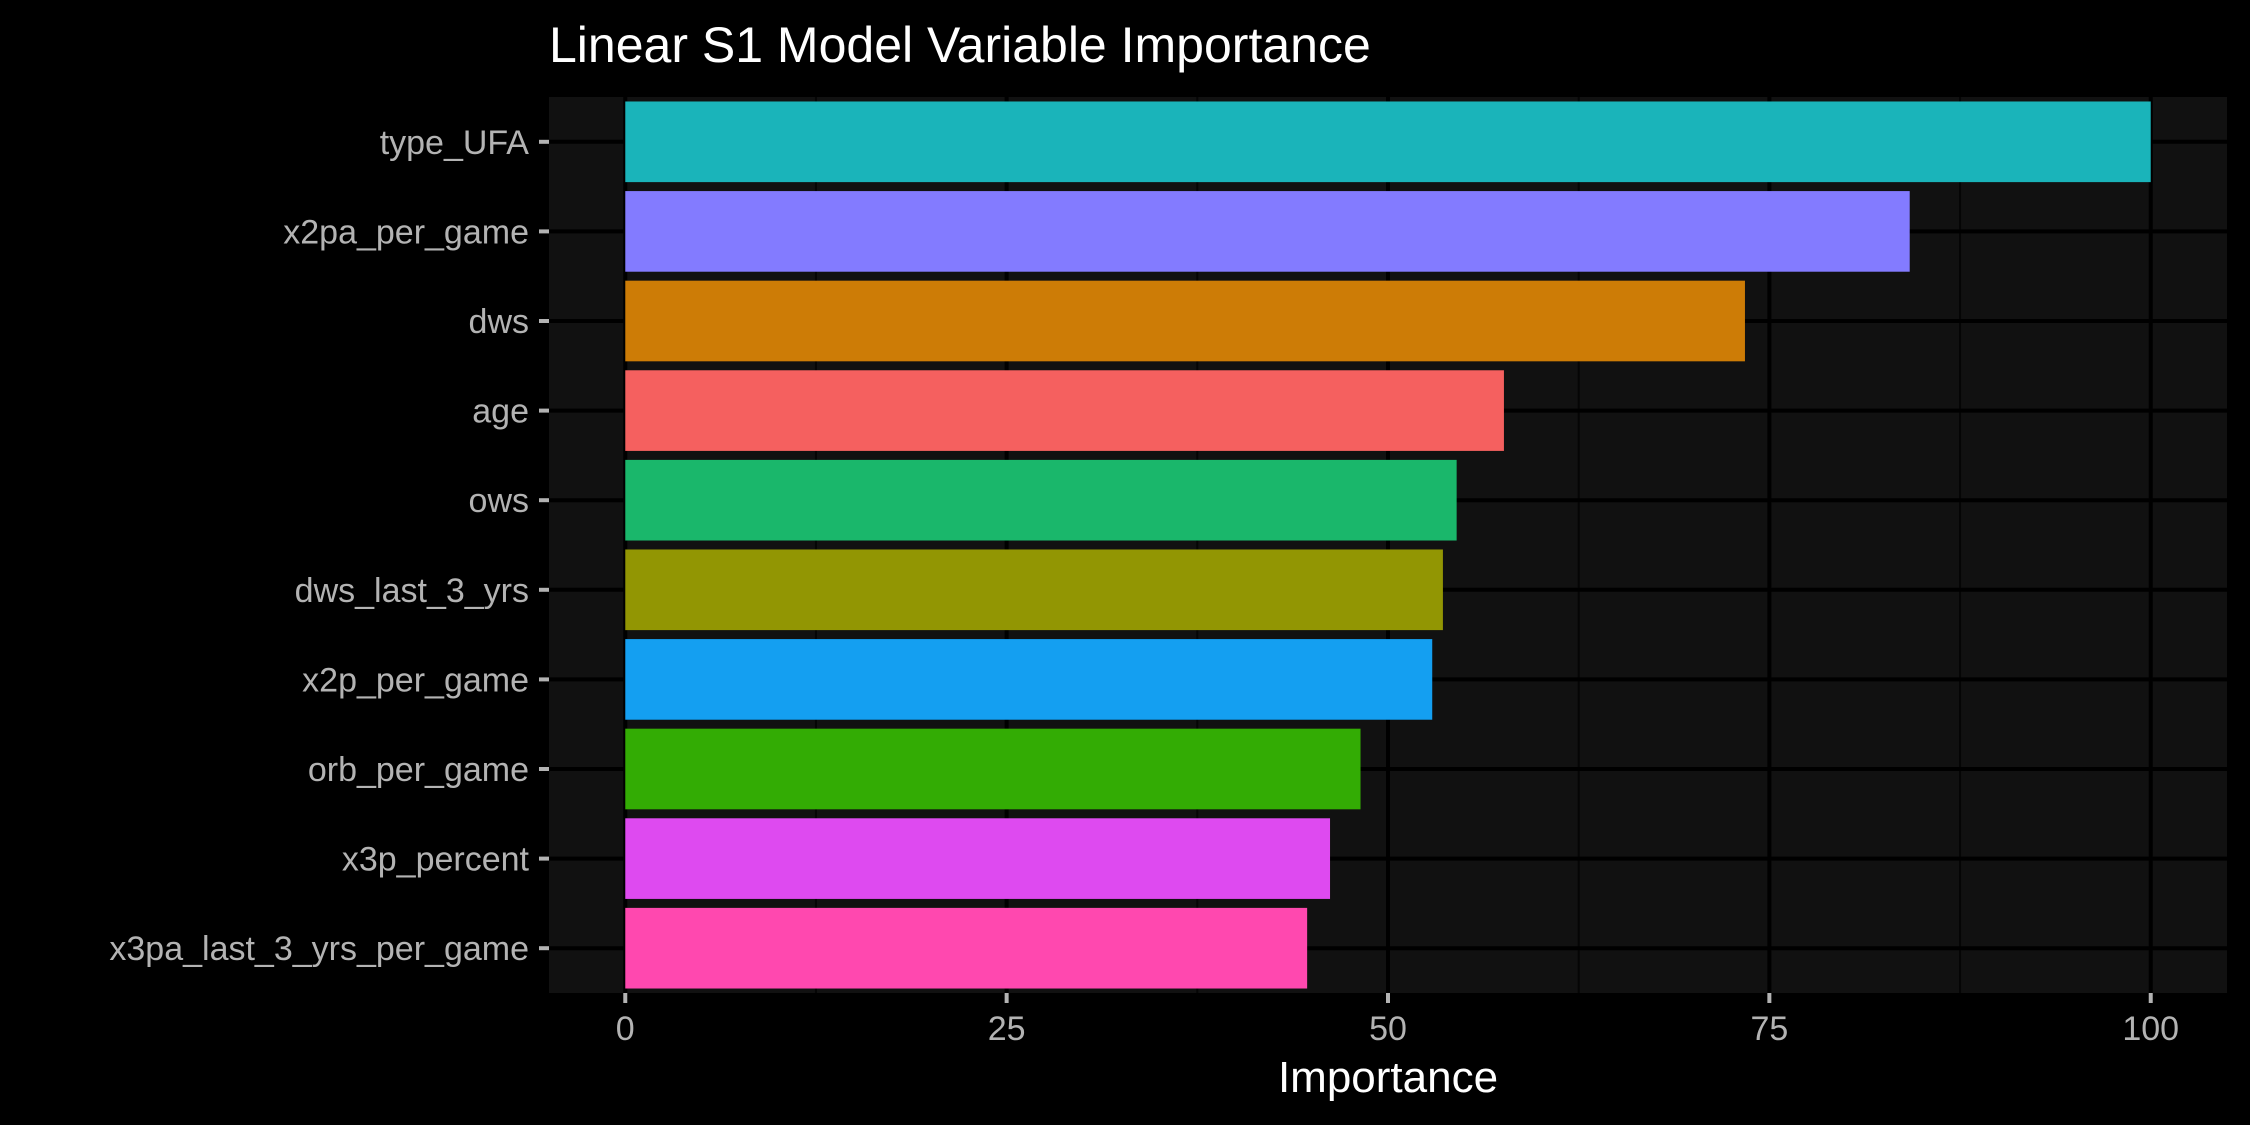 The width and height of the screenshot is (2250, 1125). What do you see at coordinates (418, 770) in the screenshot?
I see `y-tick-label: orb_per_game` at bounding box center [418, 770].